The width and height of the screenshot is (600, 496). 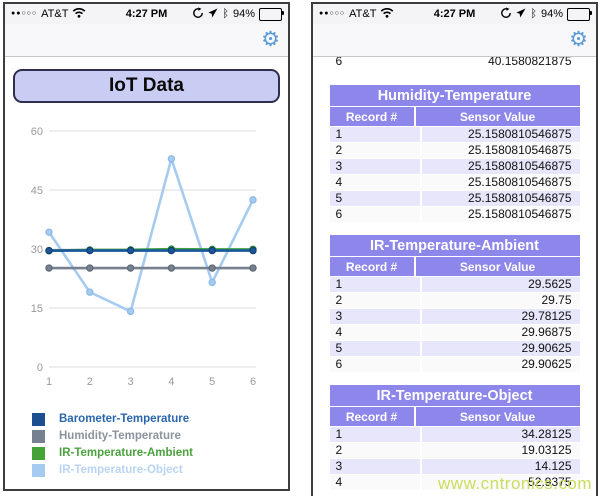 I want to click on value-cell: 52.9375, so click(x=550, y=482).